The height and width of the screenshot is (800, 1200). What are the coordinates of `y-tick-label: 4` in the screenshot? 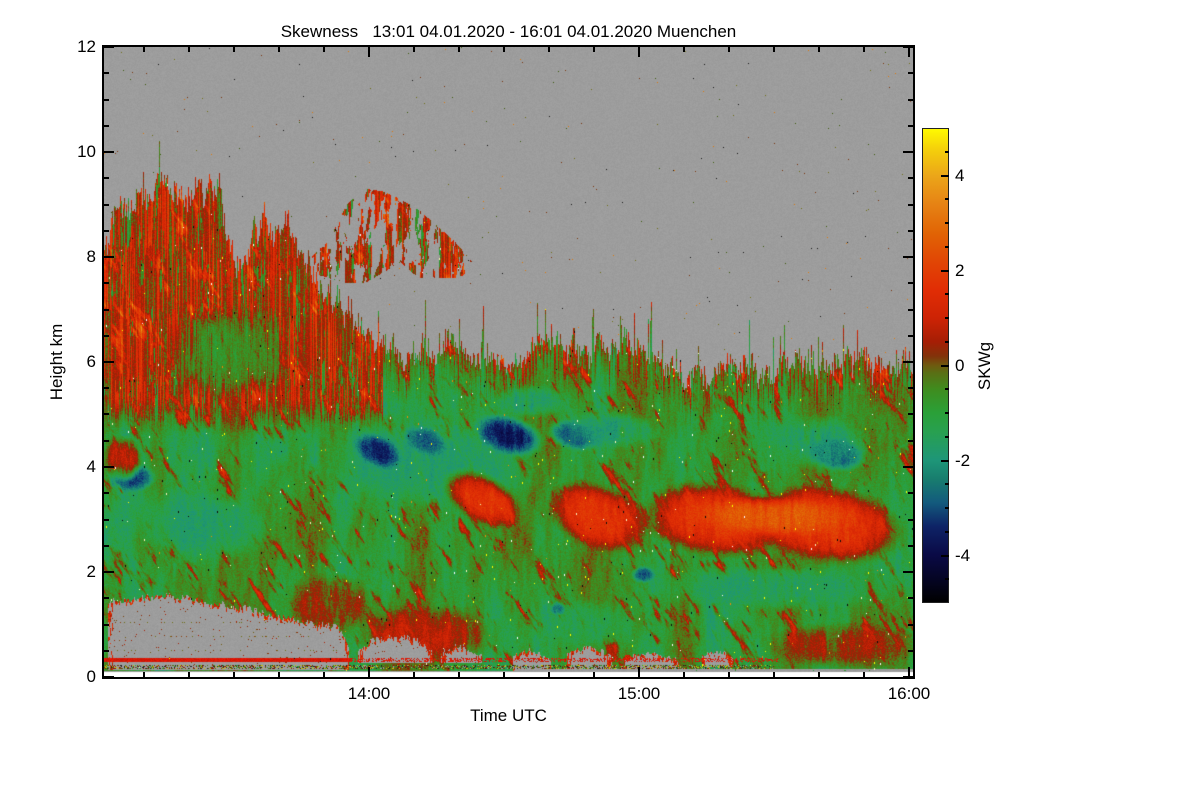 It's located at (91, 466).